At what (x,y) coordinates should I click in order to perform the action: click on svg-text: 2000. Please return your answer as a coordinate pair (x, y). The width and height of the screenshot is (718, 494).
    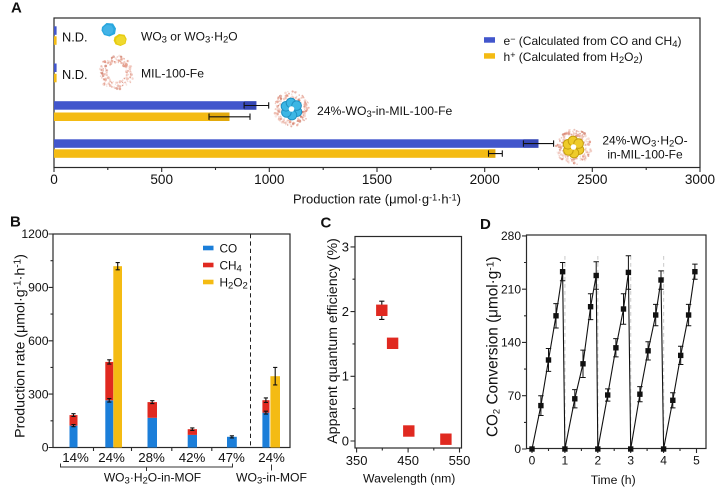
    Looking at the image, I should click on (485, 179).